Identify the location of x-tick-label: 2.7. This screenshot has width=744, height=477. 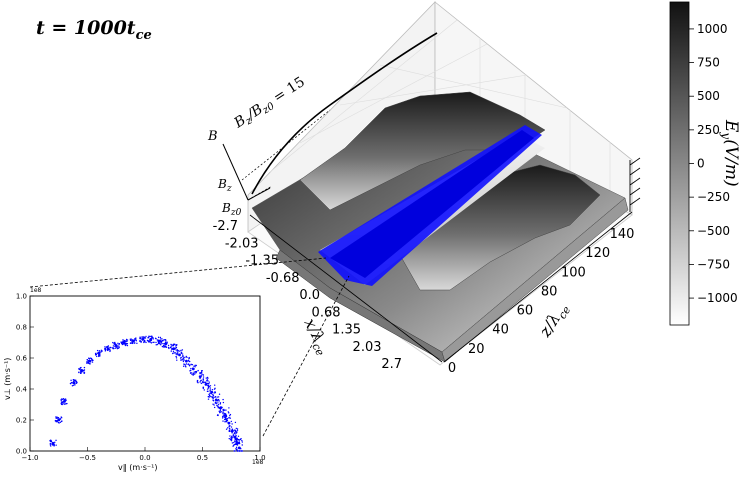
(391, 364).